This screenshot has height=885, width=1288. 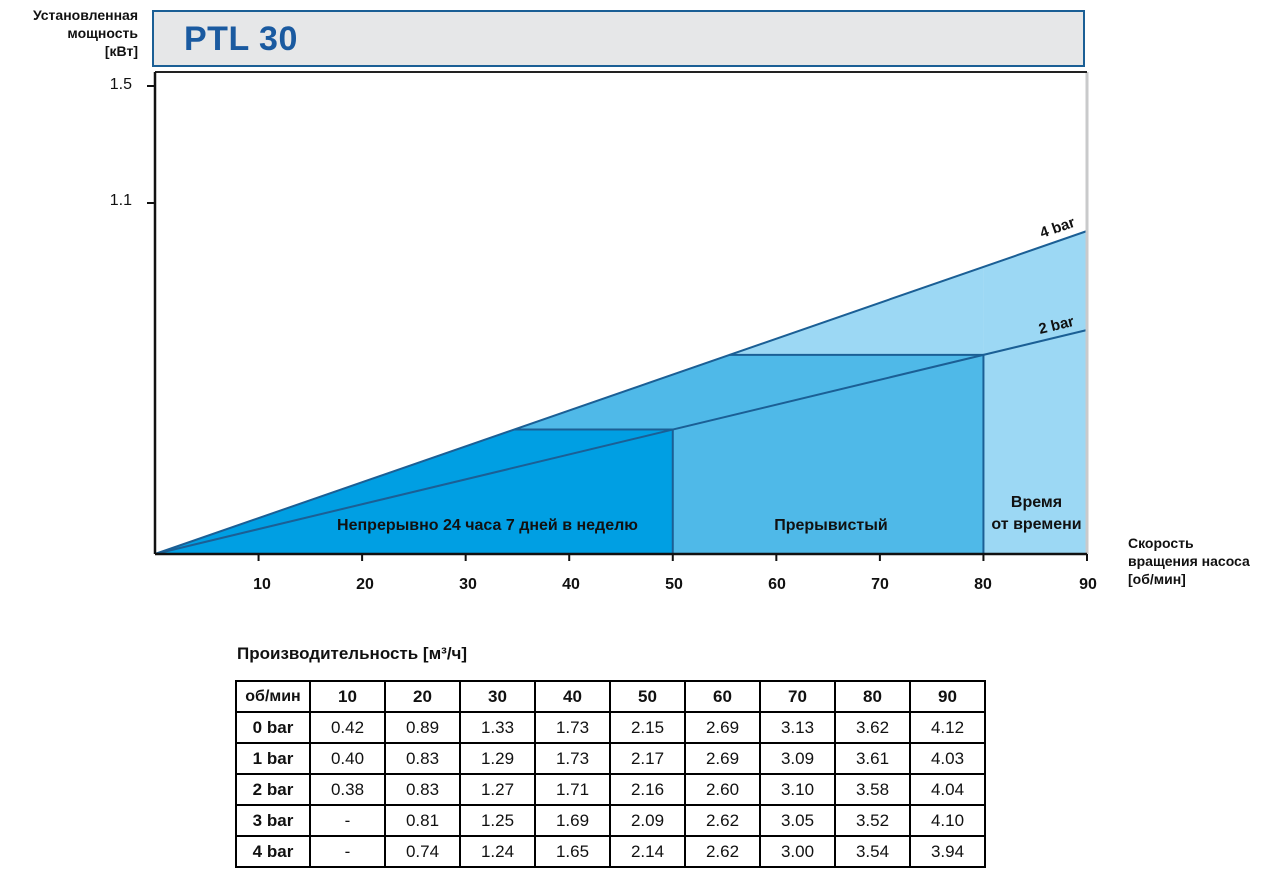 I want to click on table-cell: 0.38, so click(x=347, y=789).